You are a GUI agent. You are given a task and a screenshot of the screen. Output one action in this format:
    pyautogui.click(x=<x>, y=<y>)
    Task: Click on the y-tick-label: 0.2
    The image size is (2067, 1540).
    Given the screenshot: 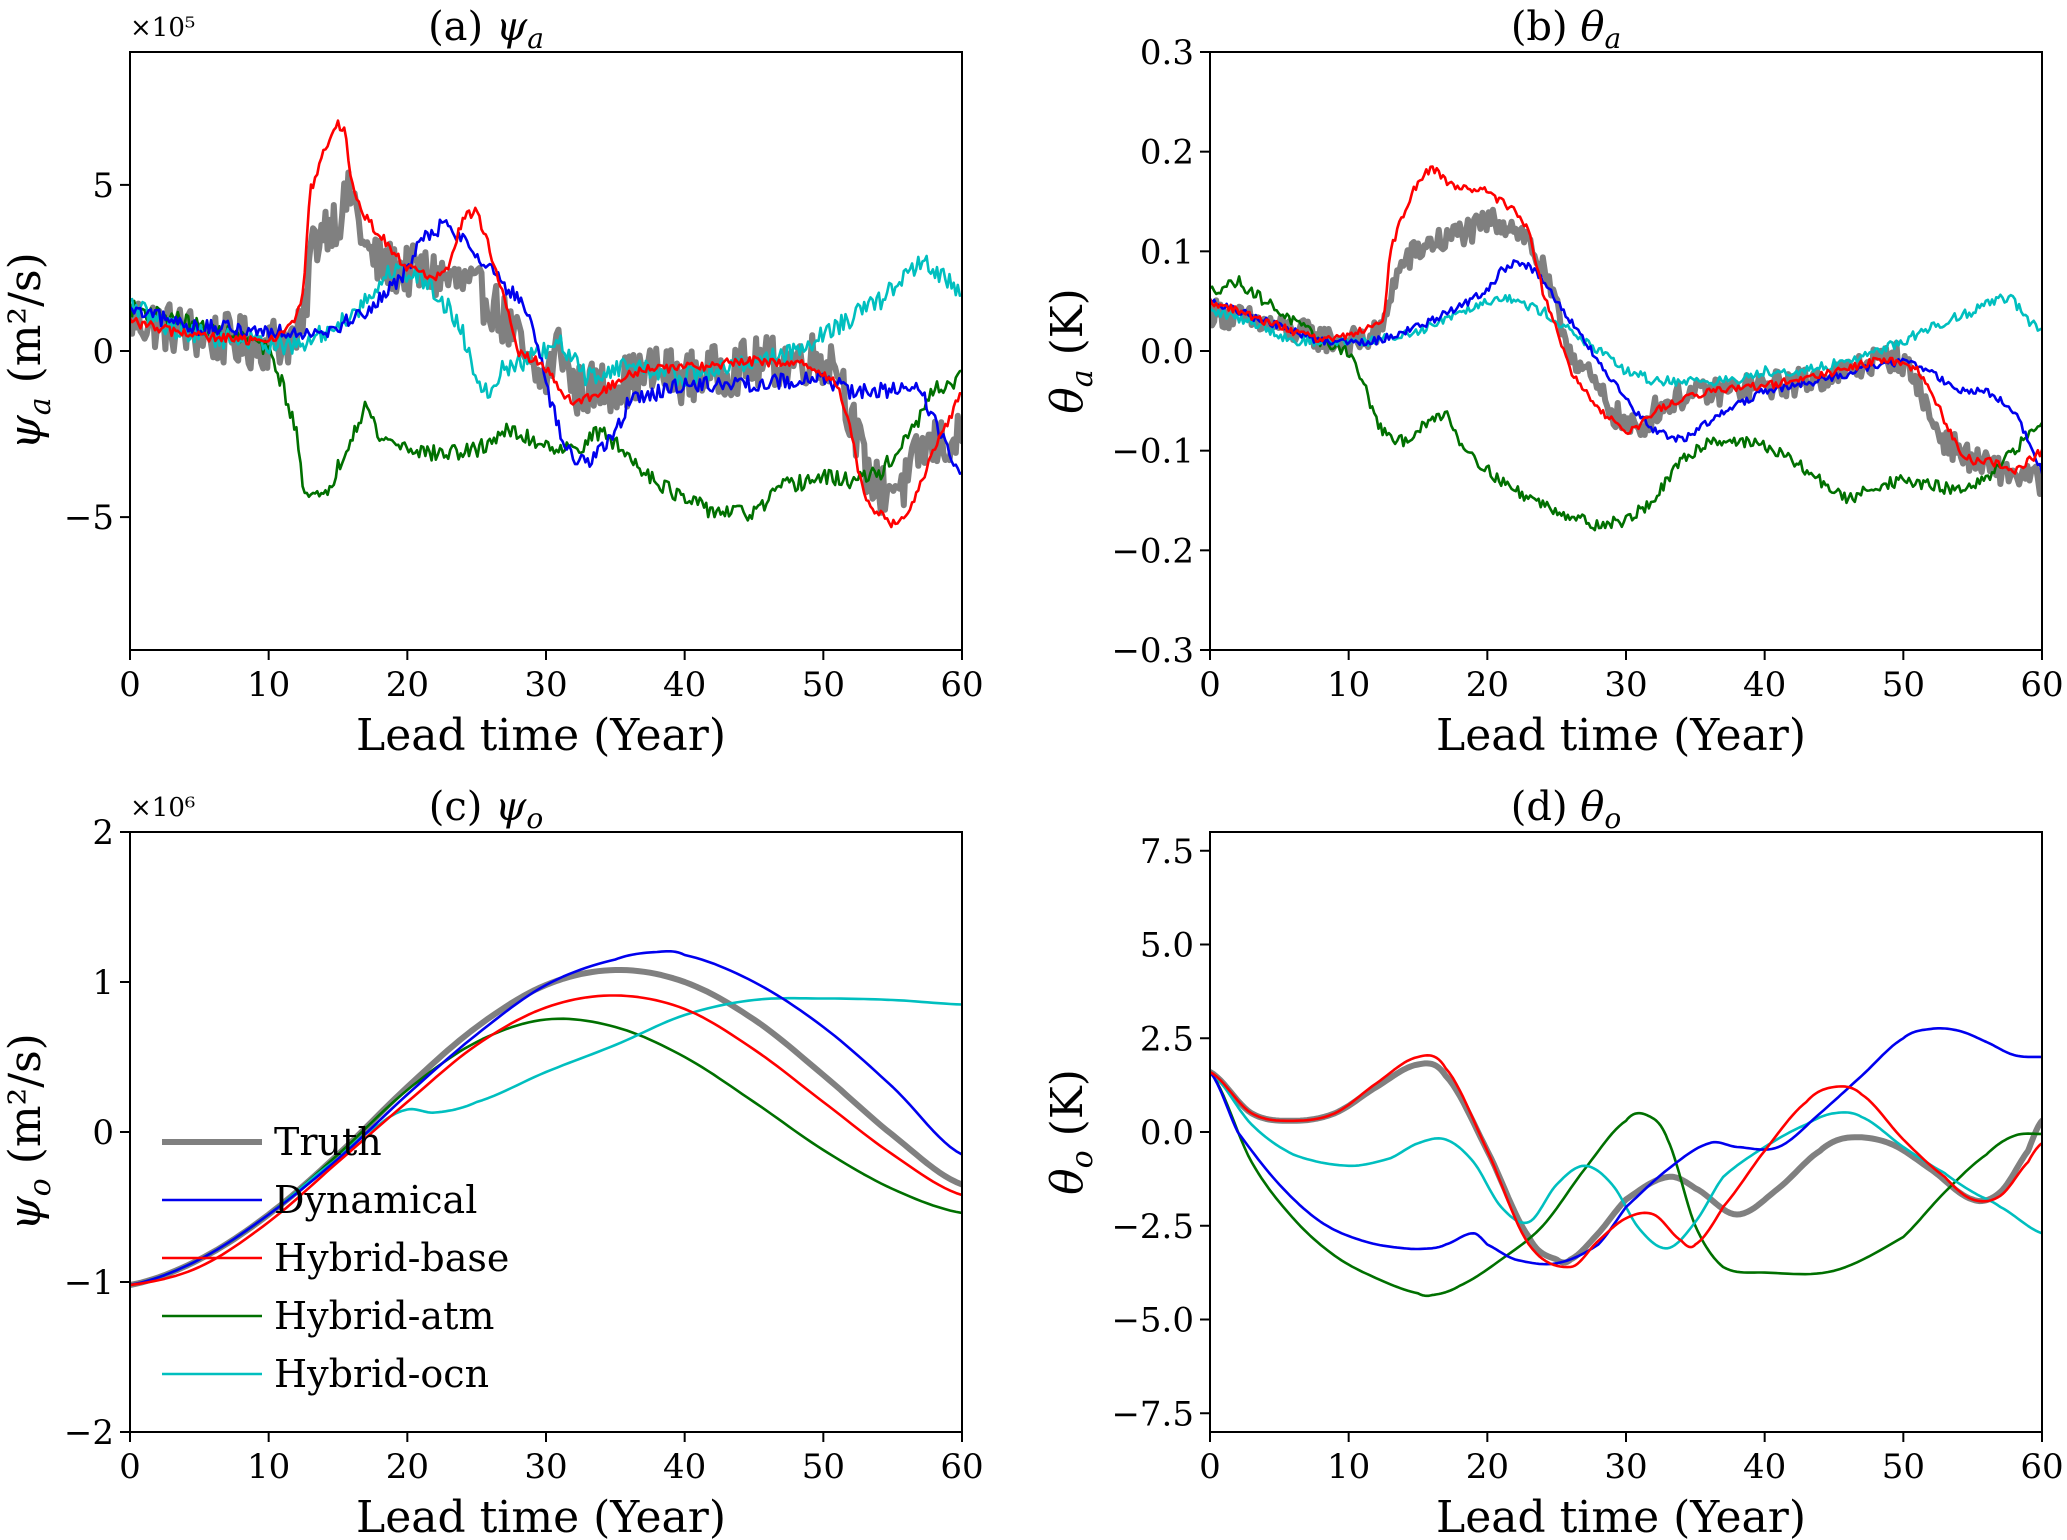 What is the action you would take?
    pyautogui.click(x=1167, y=153)
    